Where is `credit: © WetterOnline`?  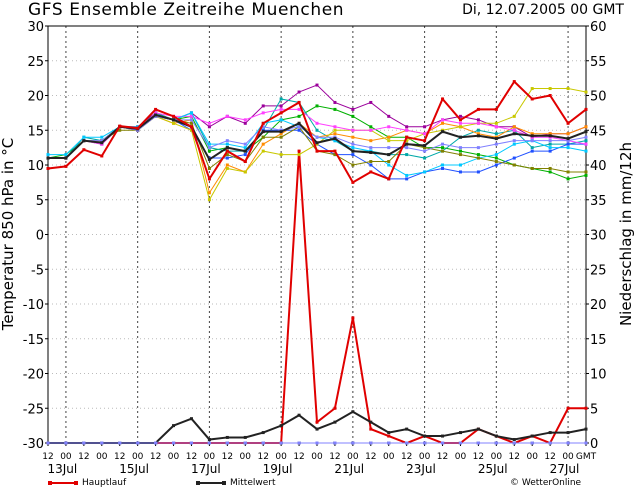 credit: © WetterOnline is located at coordinates (546, 483).